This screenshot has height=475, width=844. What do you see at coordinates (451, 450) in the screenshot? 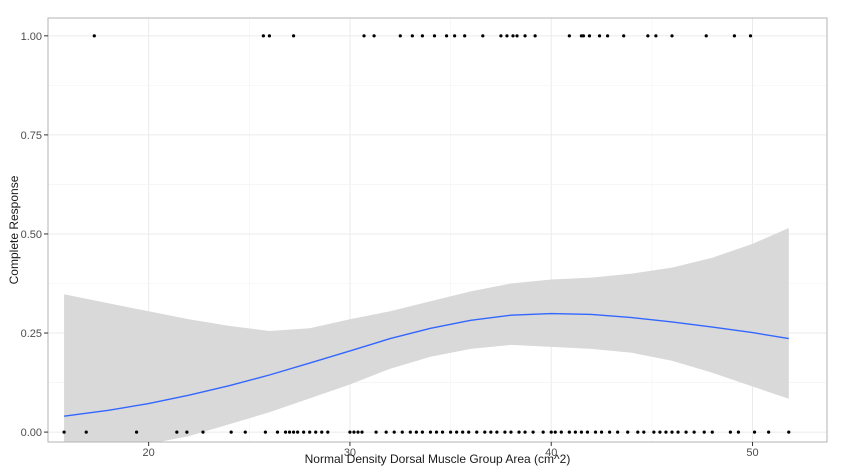
I see `x-axis-ticks: 20 30 40 50` at bounding box center [451, 450].